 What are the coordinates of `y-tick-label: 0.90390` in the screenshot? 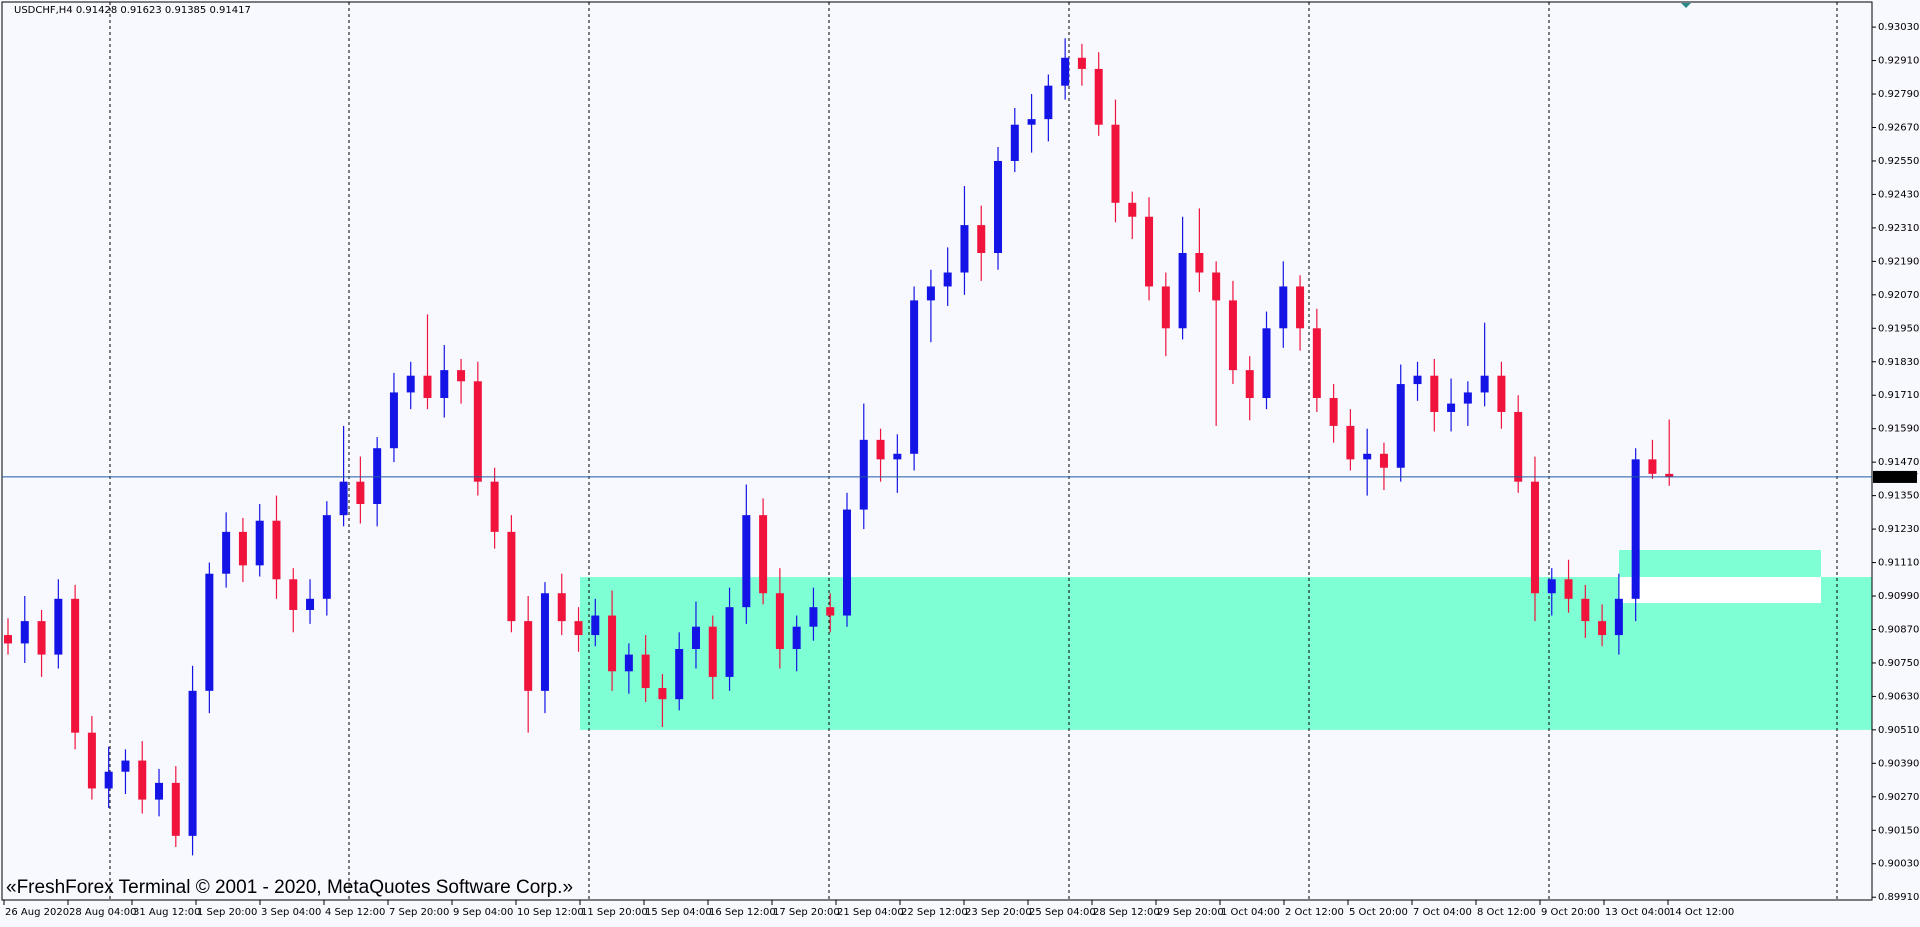 It's located at (1898, 763).